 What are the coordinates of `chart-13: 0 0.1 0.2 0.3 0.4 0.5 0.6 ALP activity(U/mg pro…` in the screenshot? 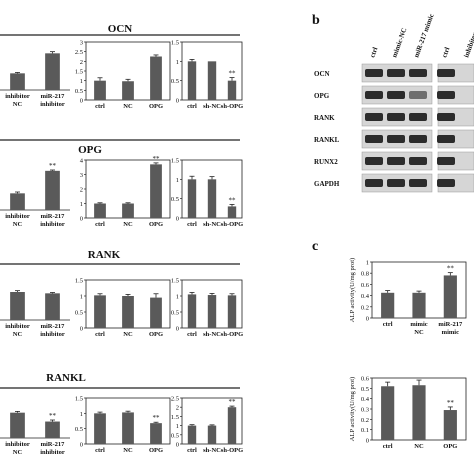 It's located at (408, 413).